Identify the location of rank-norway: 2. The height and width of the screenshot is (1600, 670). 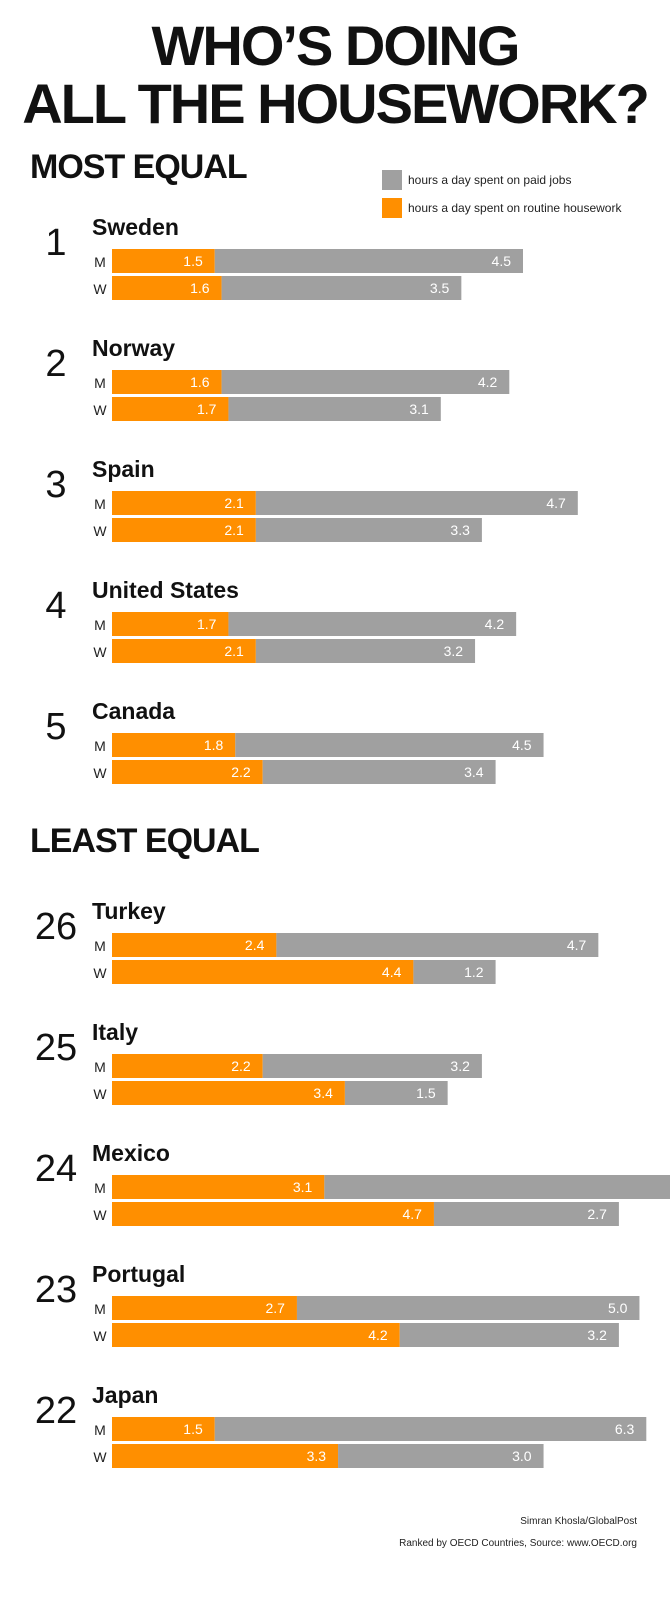
(55, 364).